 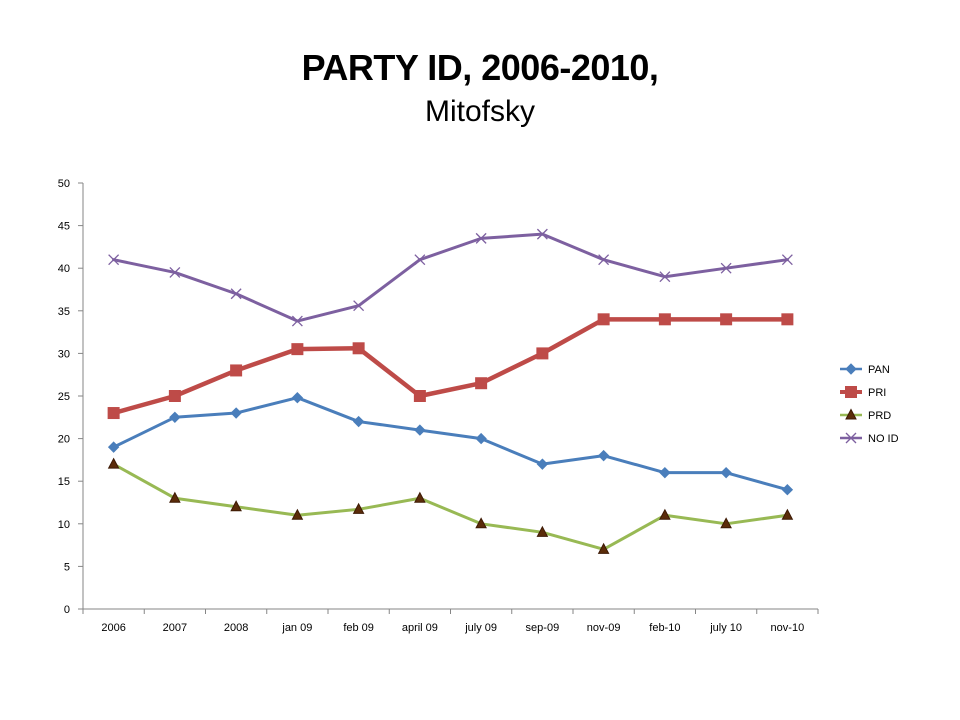 I want to click on x-tick-label: nov-09, so click(x=604, y=628).